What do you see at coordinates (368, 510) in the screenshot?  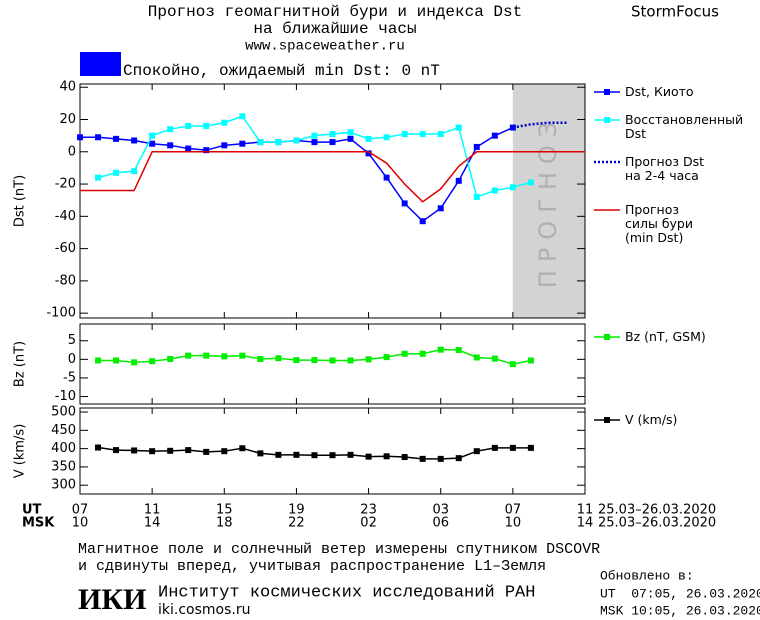 I see `x-tick-label: 23` at bounding box center [368, 510].